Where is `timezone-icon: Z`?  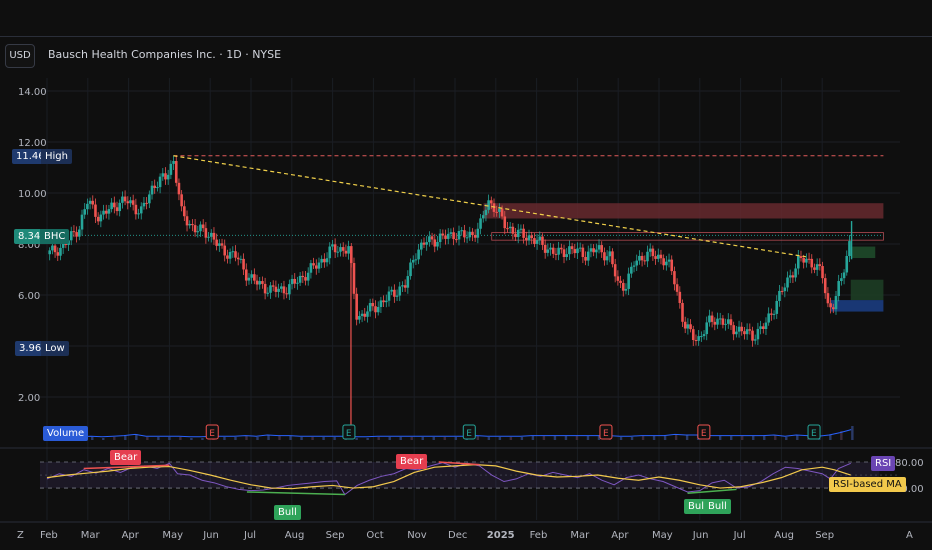 timezone-icon: Z is located at coordinates (20, 535).